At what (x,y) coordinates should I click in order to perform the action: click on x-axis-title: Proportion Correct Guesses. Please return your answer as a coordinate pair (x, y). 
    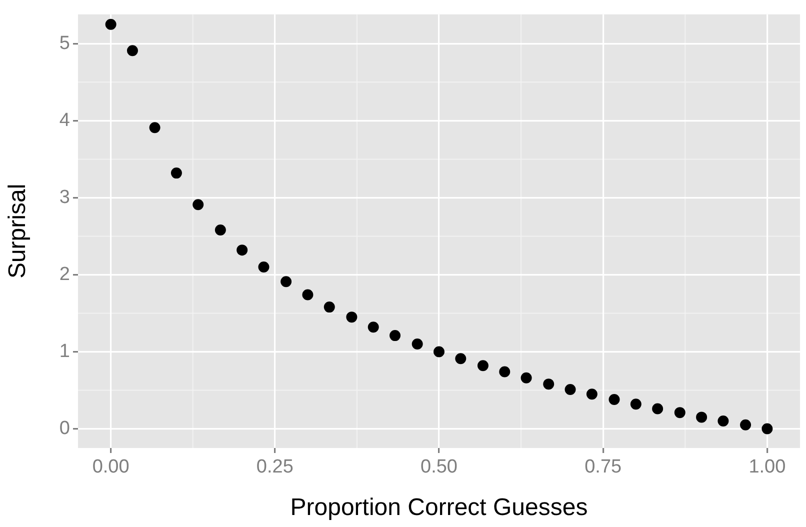
    Looking at the image, I should click on (439, 508).